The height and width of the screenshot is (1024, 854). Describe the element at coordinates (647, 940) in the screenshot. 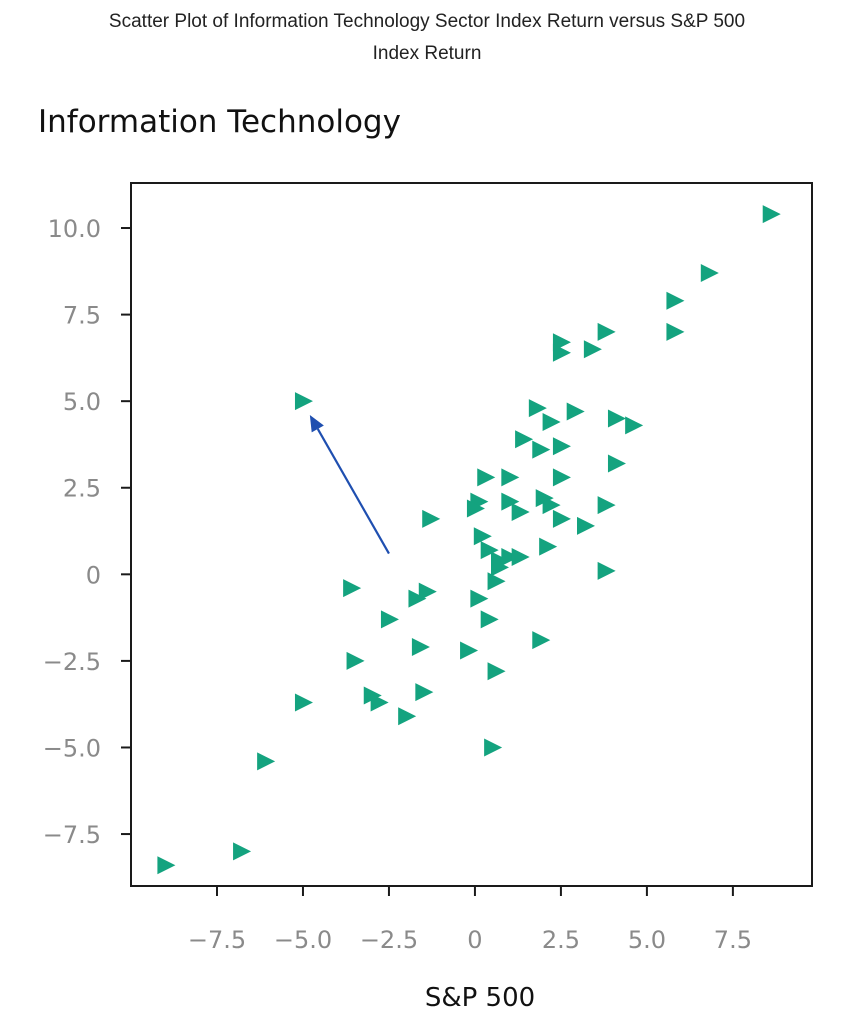

I see `x-tick-label: 5.0` at that location.